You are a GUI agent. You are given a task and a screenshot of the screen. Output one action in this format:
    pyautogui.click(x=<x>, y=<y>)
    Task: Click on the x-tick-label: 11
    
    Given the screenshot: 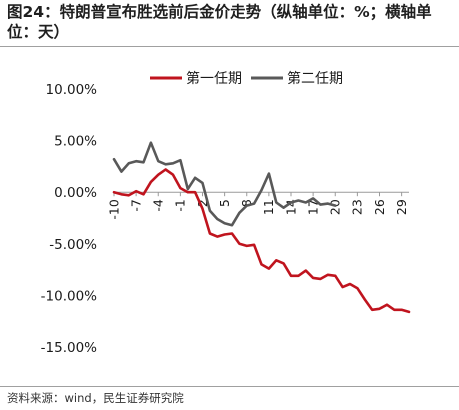 What is the action you would take?
    pyautogui.click(x=268, y=207)
    